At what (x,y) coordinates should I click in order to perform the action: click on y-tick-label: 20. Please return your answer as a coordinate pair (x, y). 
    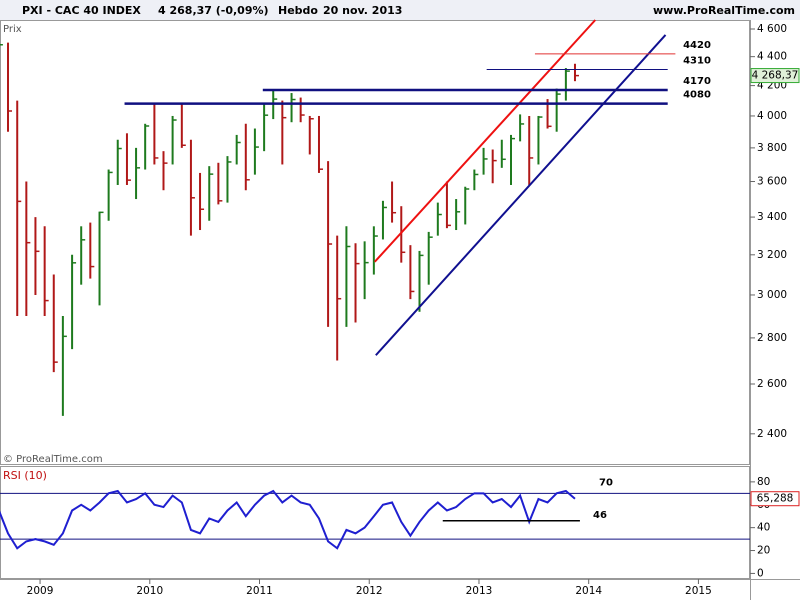
    Looking at the image, I should click on (763, 551).